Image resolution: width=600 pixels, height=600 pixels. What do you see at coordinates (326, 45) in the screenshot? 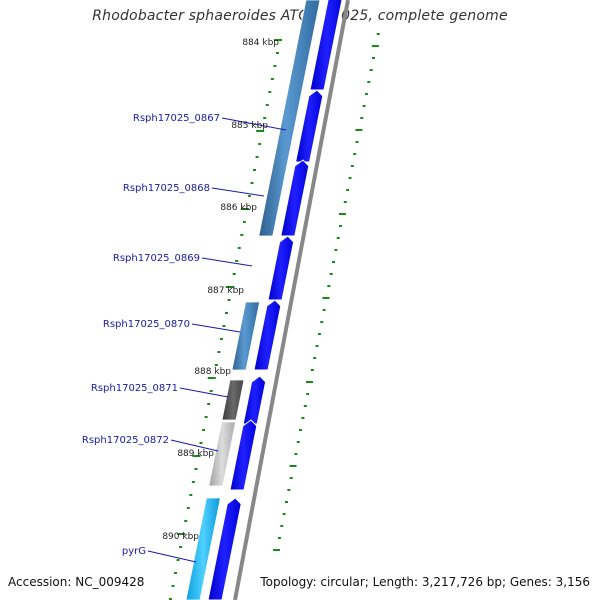
I see `cds-arrow-upstream` at bounding box center [326, 45].